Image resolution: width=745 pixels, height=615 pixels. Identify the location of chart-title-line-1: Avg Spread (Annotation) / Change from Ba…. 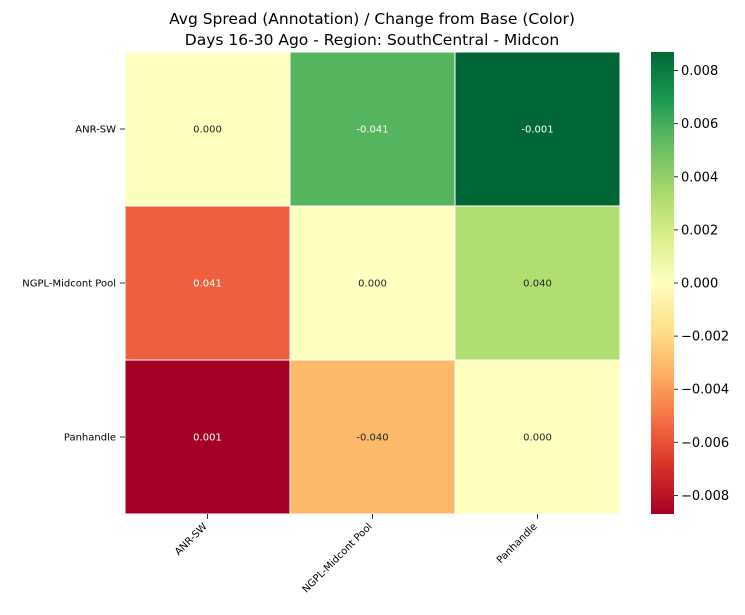
(372, 19).